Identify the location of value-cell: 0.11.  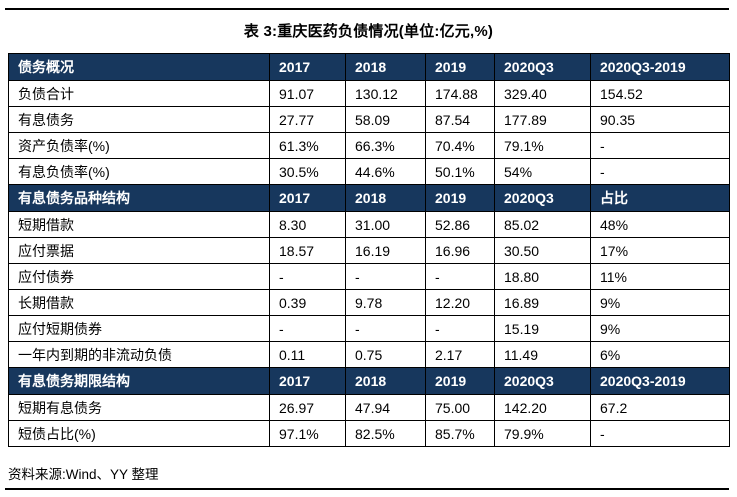
(307, 354).